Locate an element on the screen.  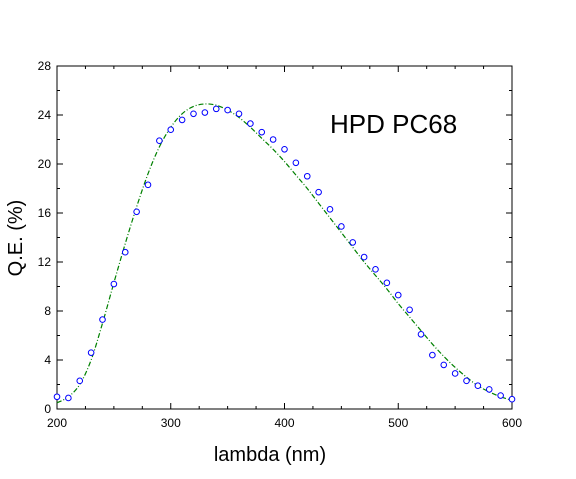
y-tick-label: 24 is located at coordinates (45, 115).